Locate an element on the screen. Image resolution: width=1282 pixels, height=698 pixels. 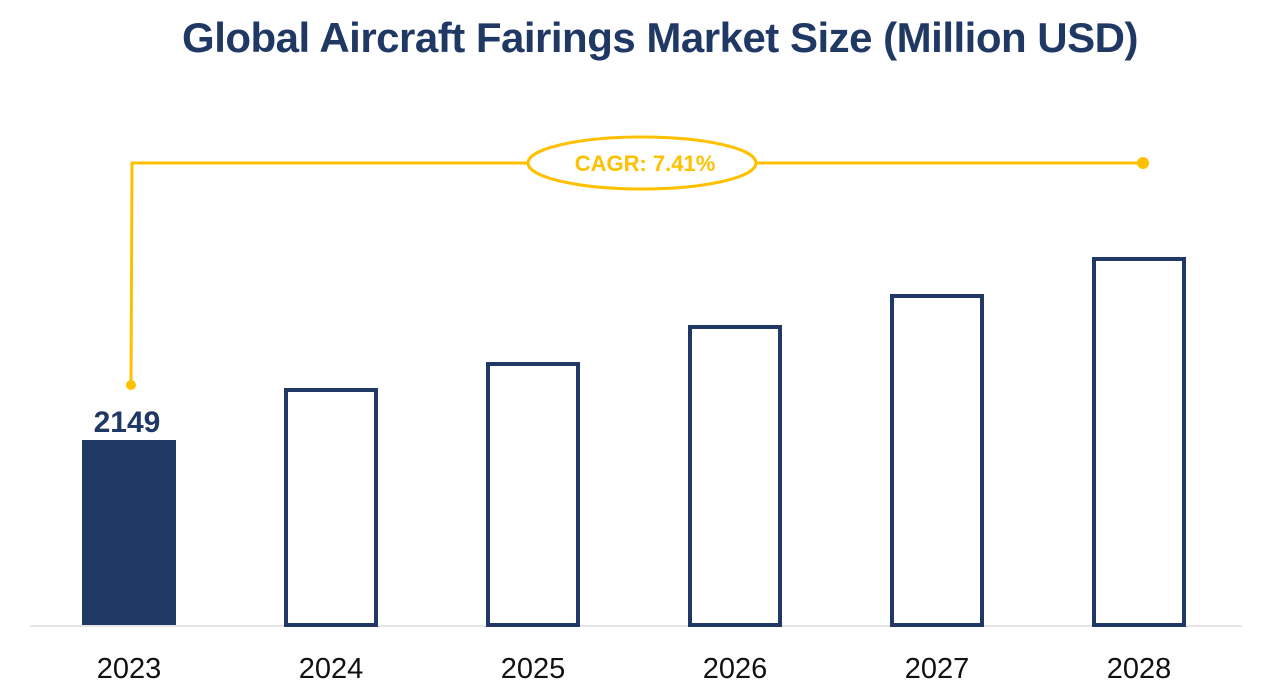
bar-2028 is located at coordinates (1139, 441).